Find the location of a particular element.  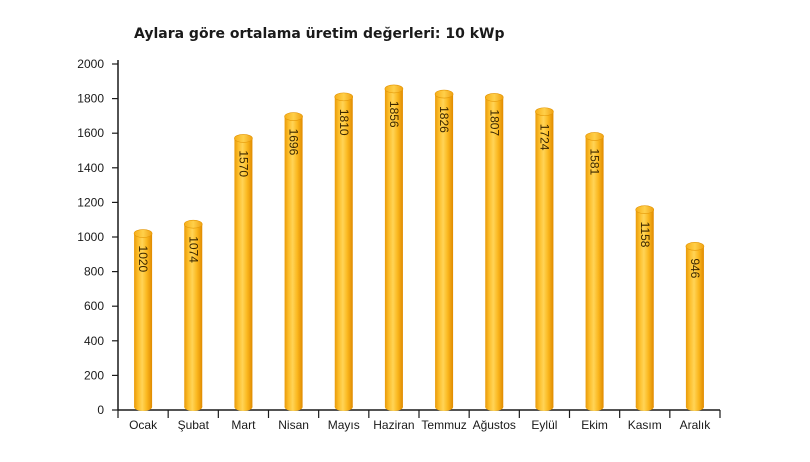

y-tick-label: 1400 is located at coordinates (90, 168).